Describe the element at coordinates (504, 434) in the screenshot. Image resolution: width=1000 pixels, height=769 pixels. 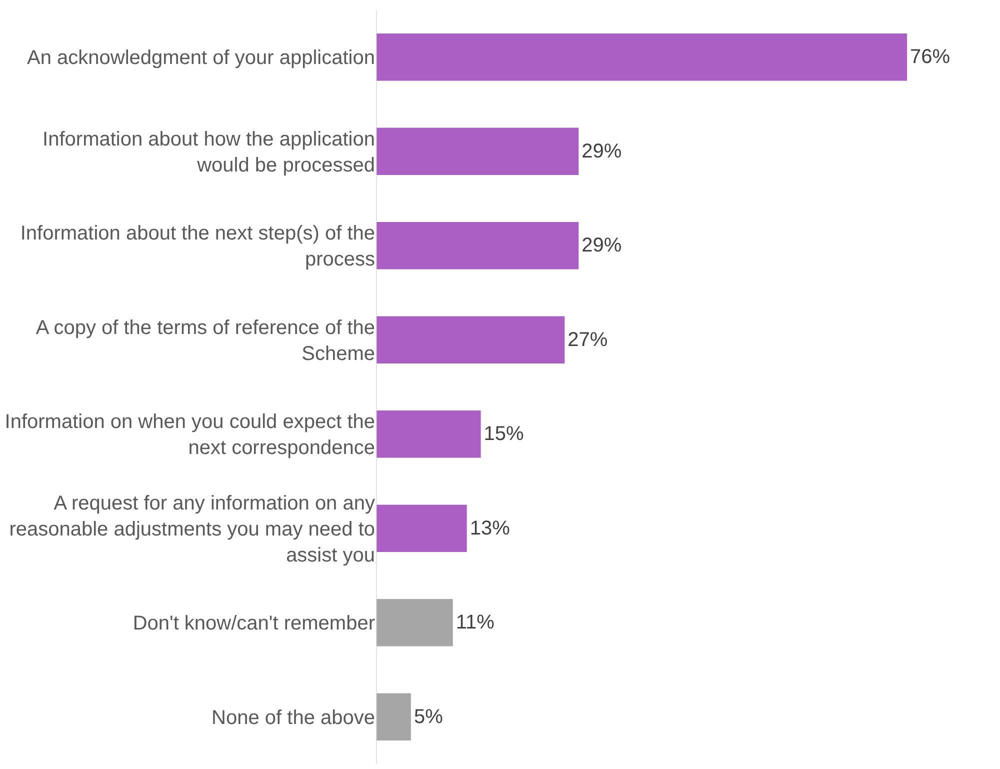
I see `data-label: 15%` at that location.